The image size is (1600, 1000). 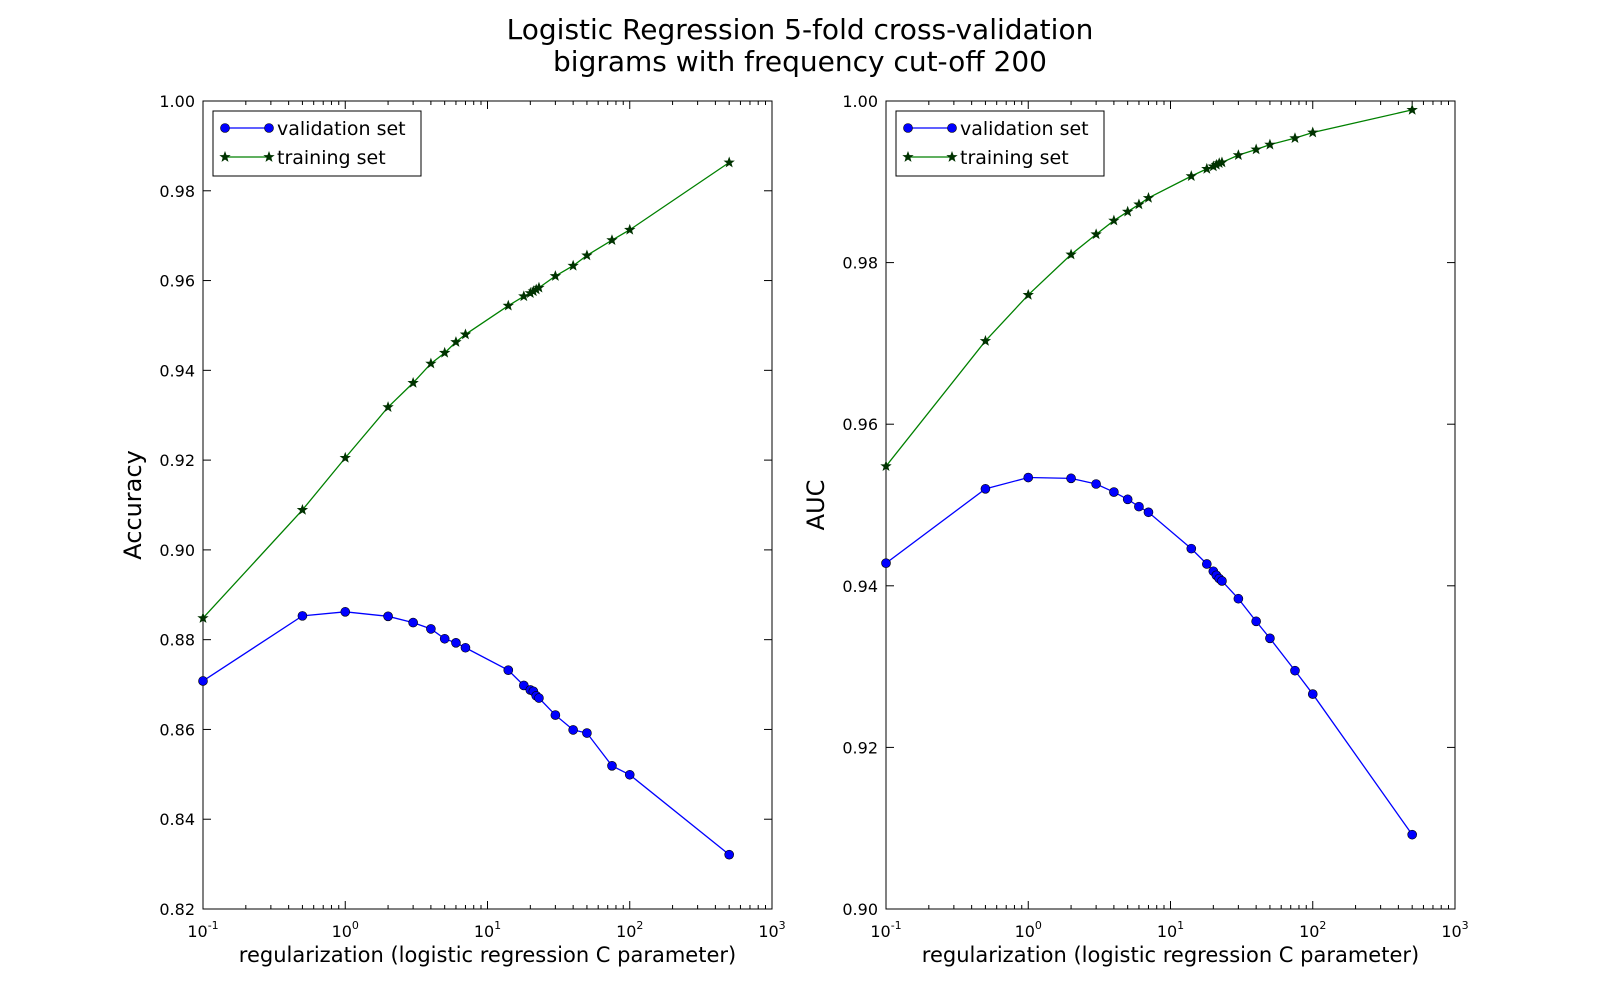 I want to click on y-tick-label: 0.82, so click(x=177, y=909).